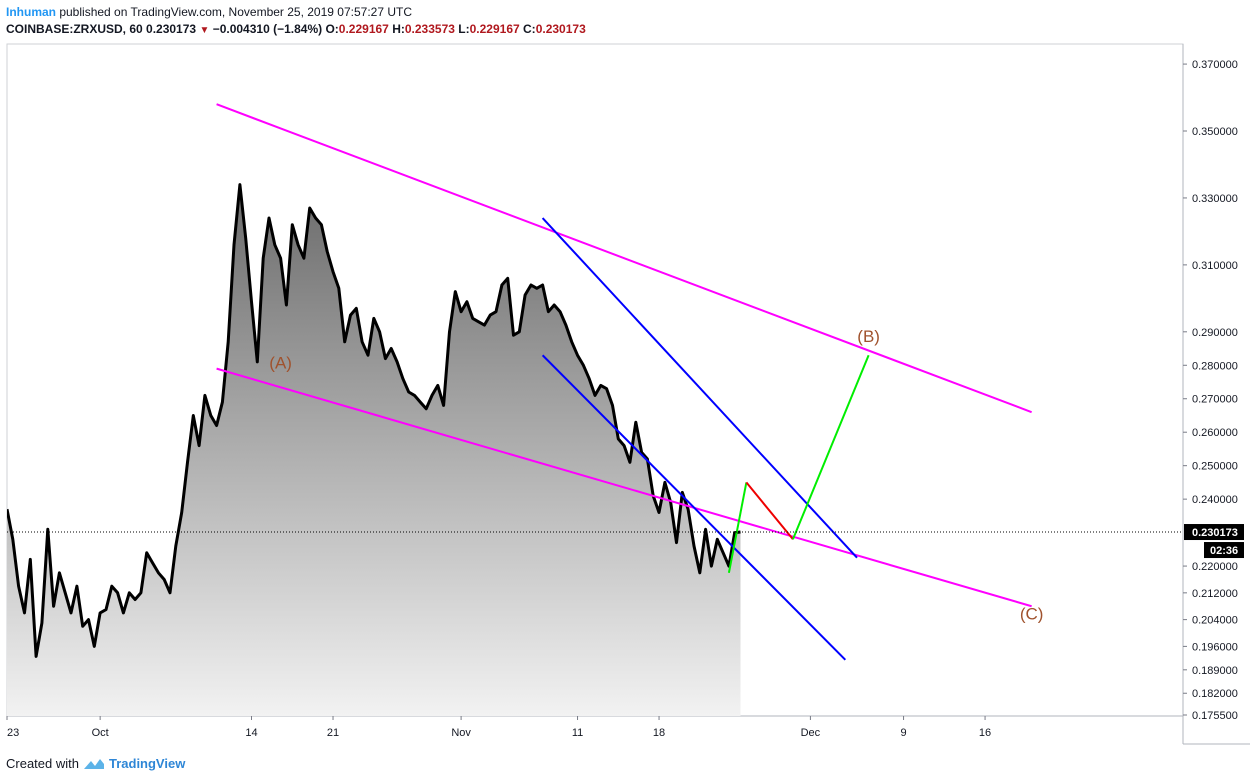 This screenshot has height=782, width=1257. Describe the element at coordinates (1215, 594) in the screenshot. I see `y-tick-label: 0.212000` at that location.